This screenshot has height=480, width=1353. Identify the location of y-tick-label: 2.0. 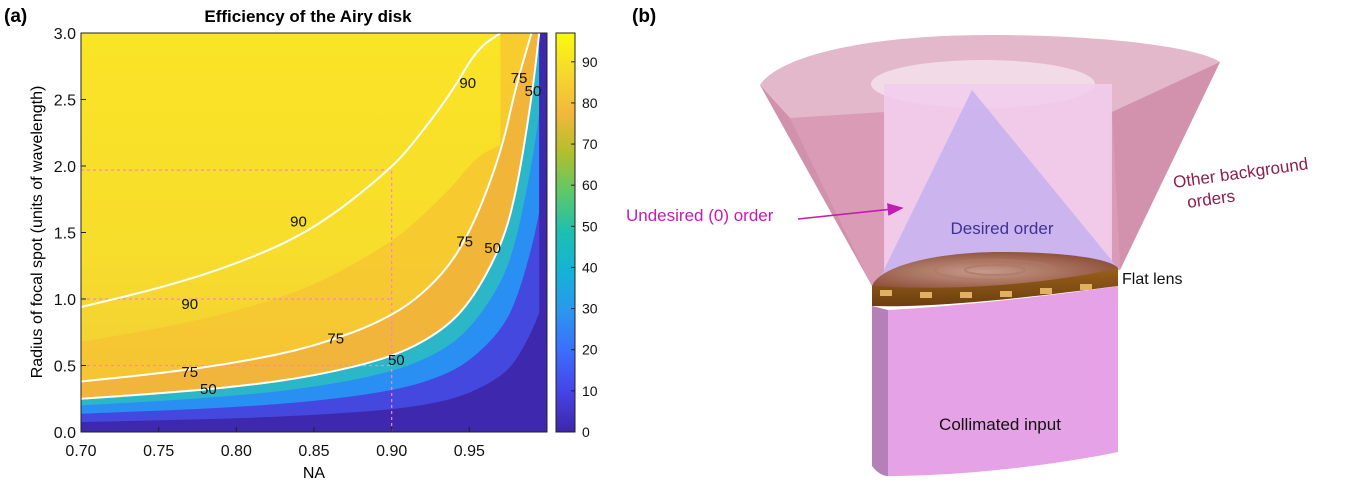
(65, 167).